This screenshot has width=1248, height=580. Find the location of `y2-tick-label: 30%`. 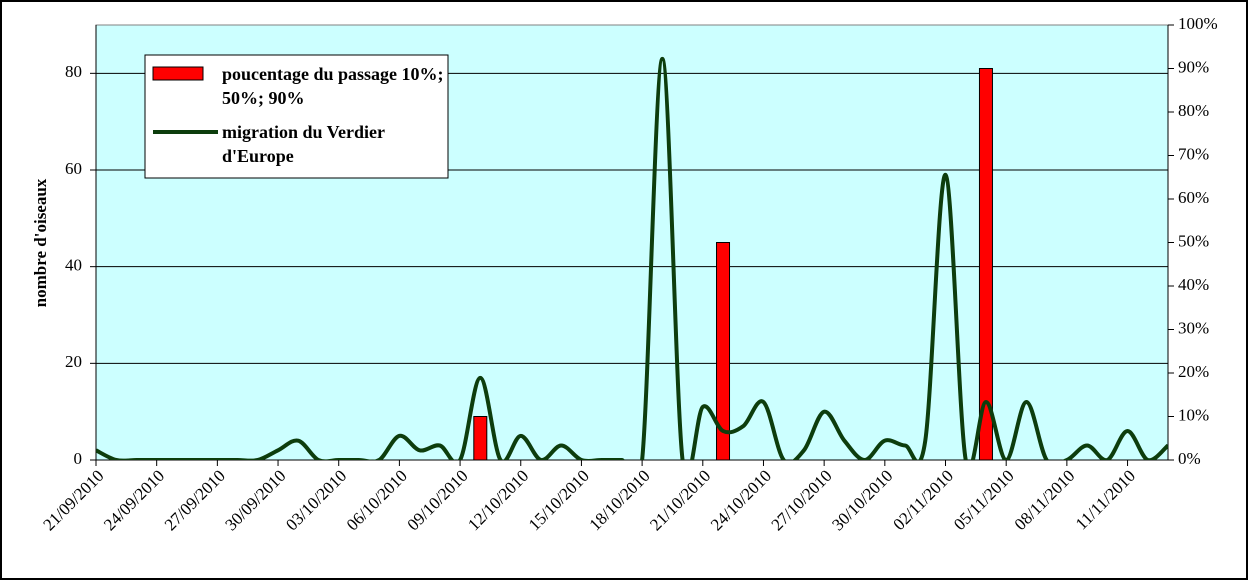

y2-tick-label: 30% is located at coordinates (1193, 327).